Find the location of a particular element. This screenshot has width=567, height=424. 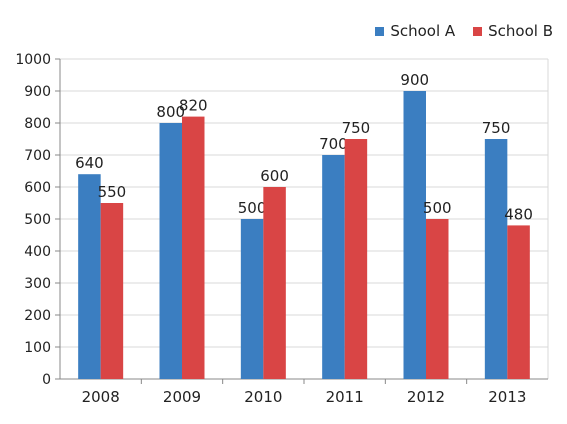

bar-school-a-2012 is located at coordinates (414, 235).